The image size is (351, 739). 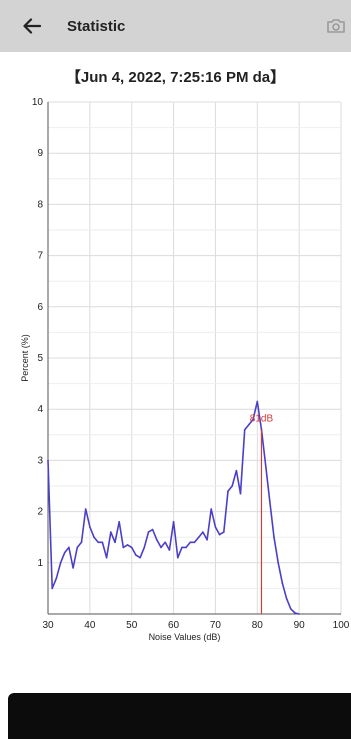 What do you see at coordinates (175, 26) in the screenshot?
I see `app-bar: Statistic` at bounding box center [175, 26].